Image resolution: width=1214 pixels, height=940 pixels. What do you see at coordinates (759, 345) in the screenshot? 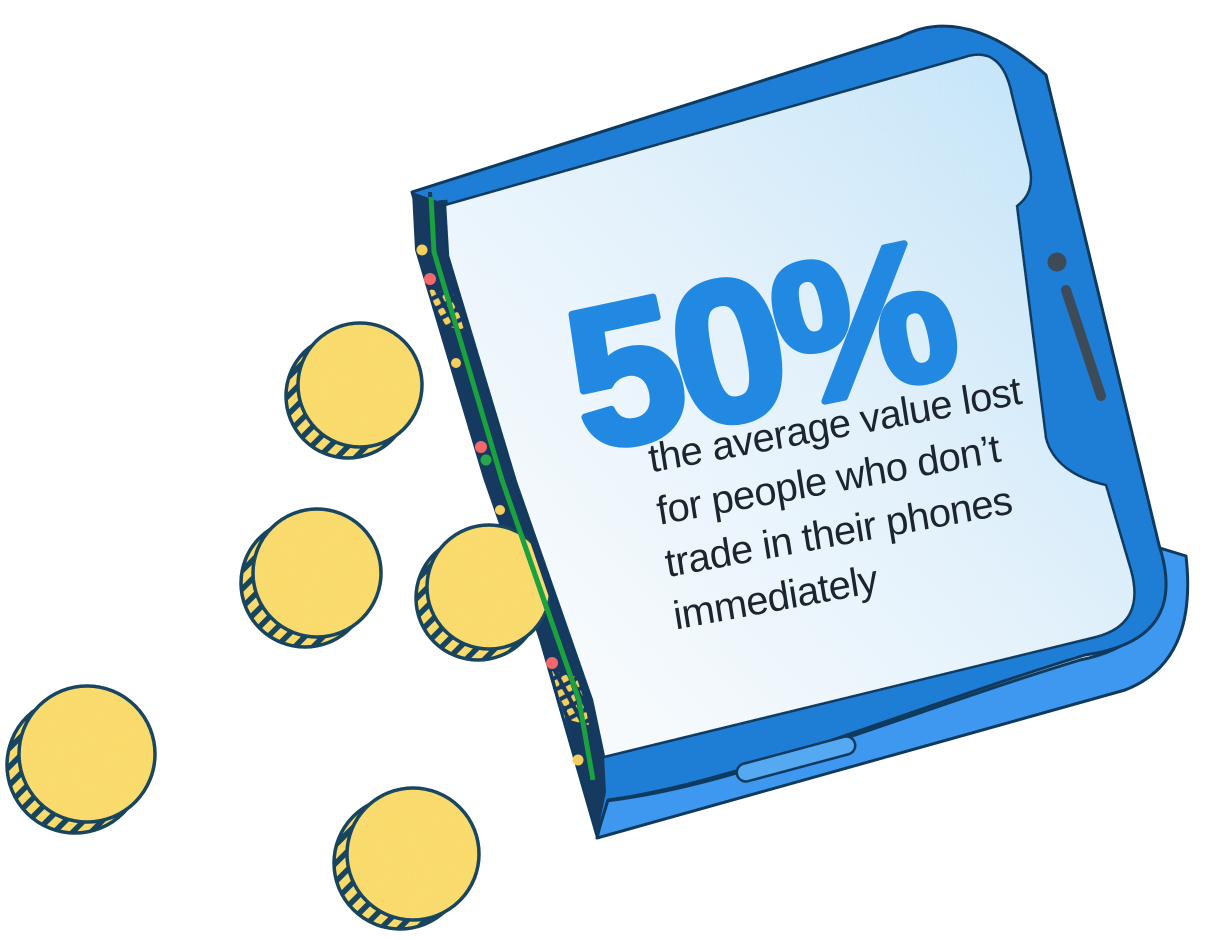
I see `stat-value-text: 50%` at bounding box center [759, 345].